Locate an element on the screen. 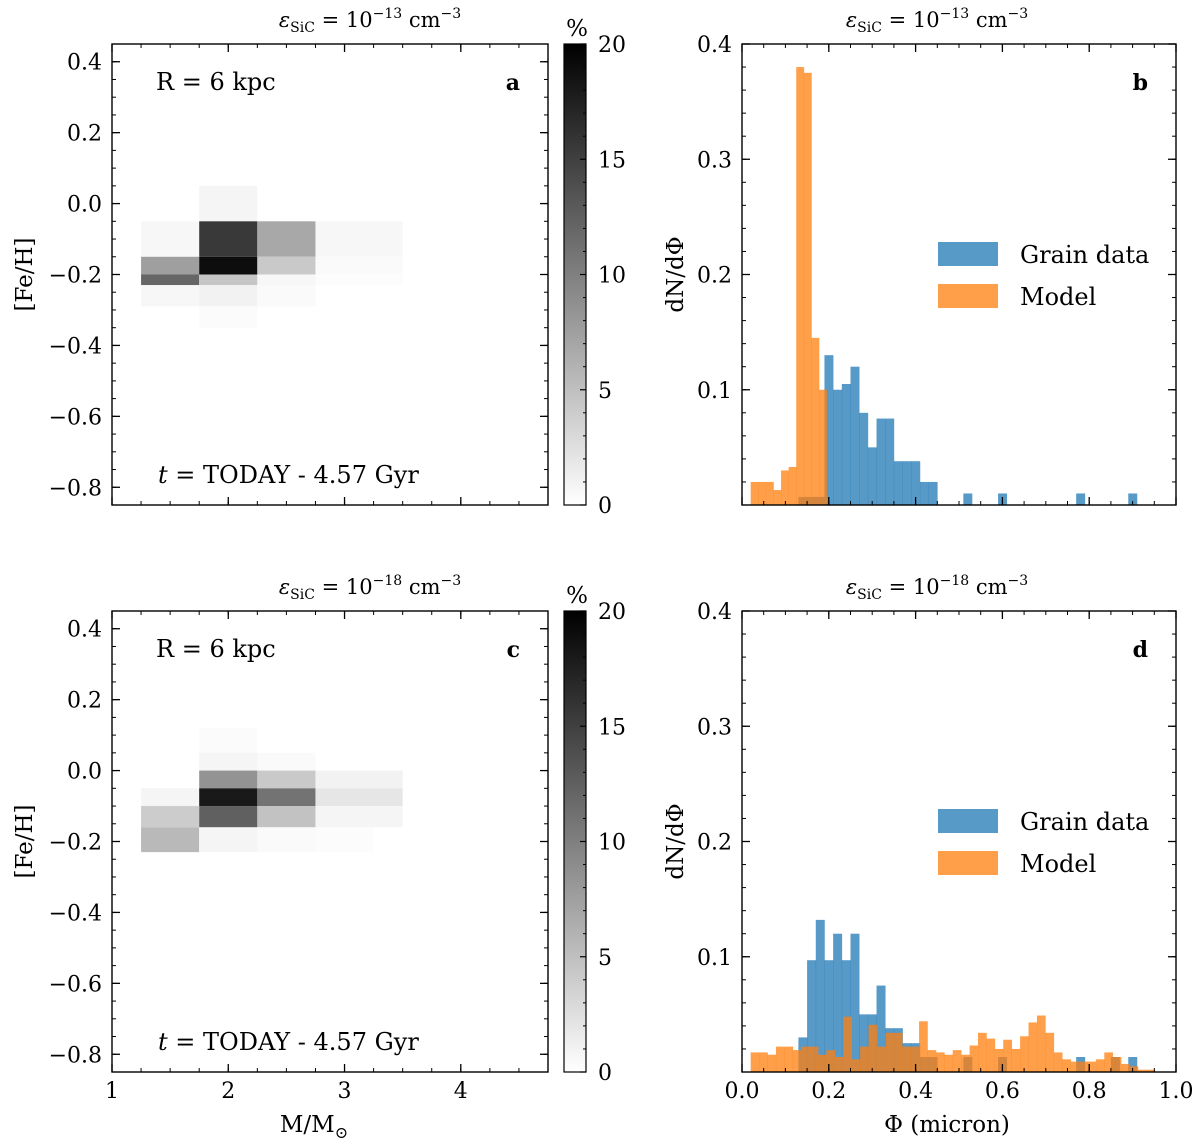  colorbar-tick-label: 10 is located at coordinates (612, 843).